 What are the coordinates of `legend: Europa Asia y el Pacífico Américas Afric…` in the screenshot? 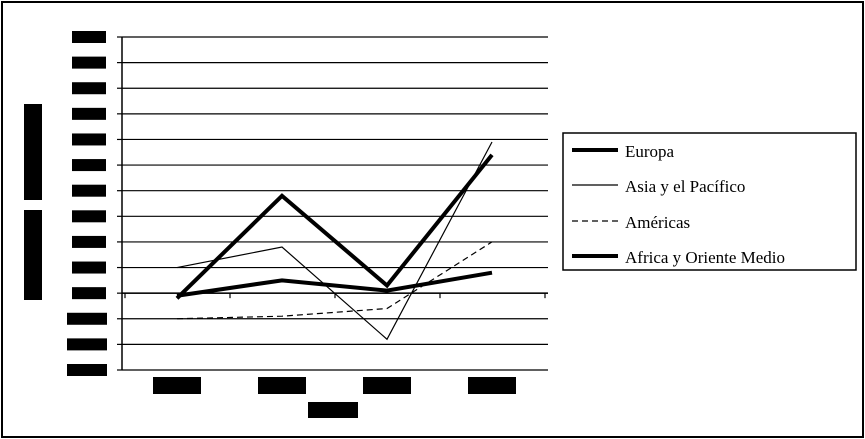 It's located at (709, 201).